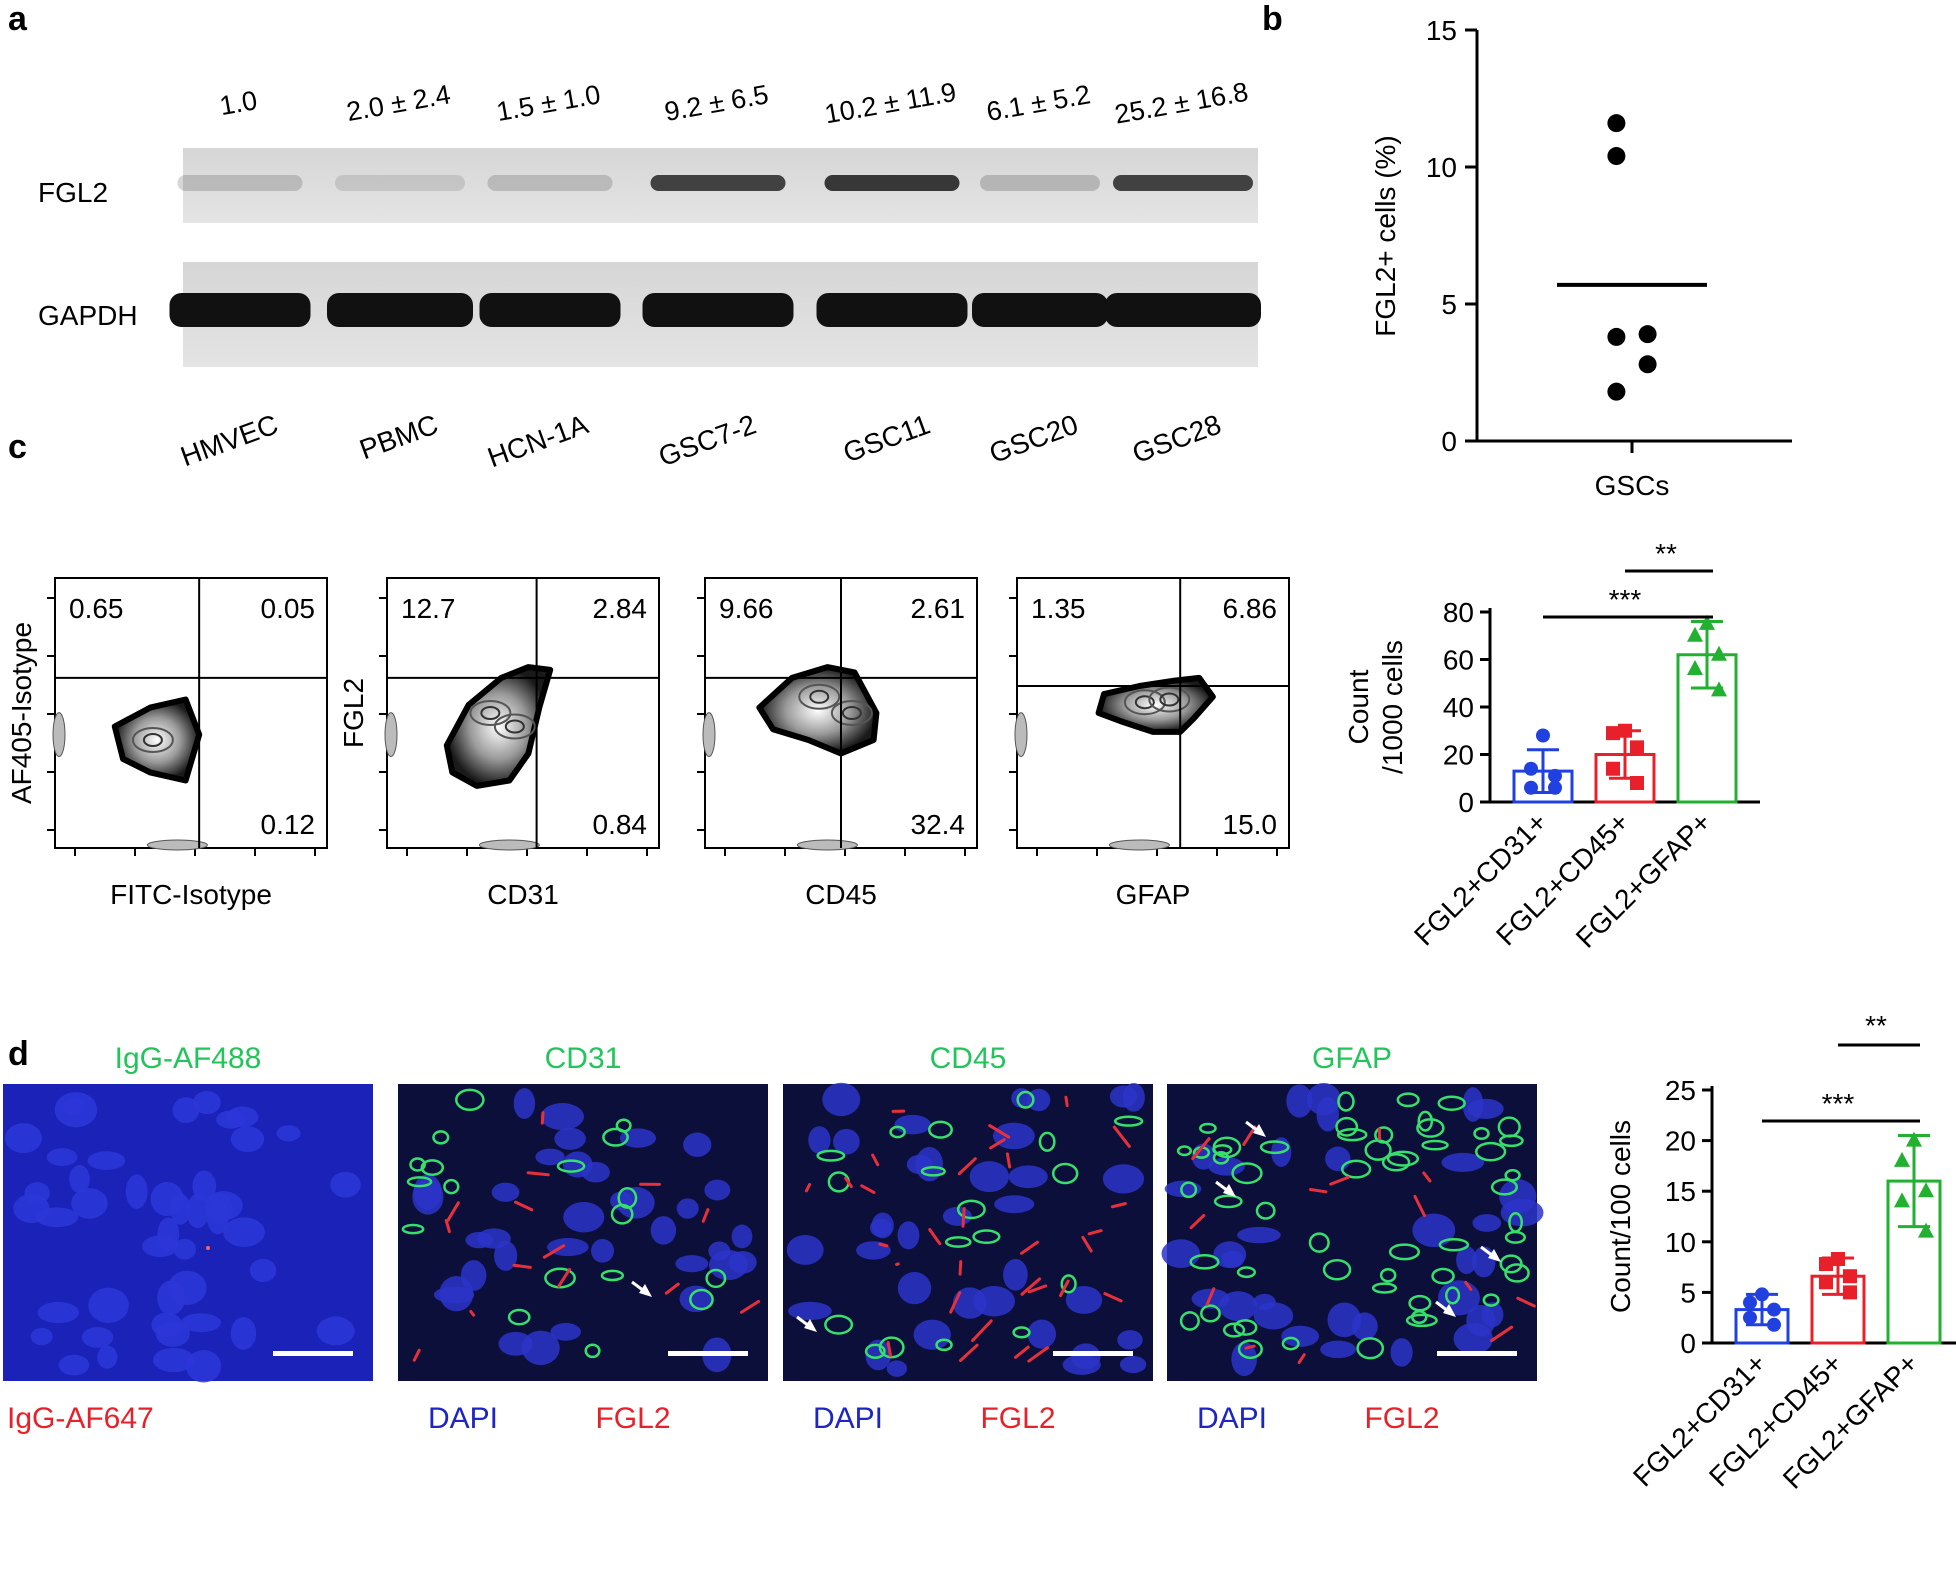 The width and height of the screenshot is (1956, 1573). Describe the element at coordinates (938, 608) in the screenshot. I see `quadrant-ur: 2.61` at that location.